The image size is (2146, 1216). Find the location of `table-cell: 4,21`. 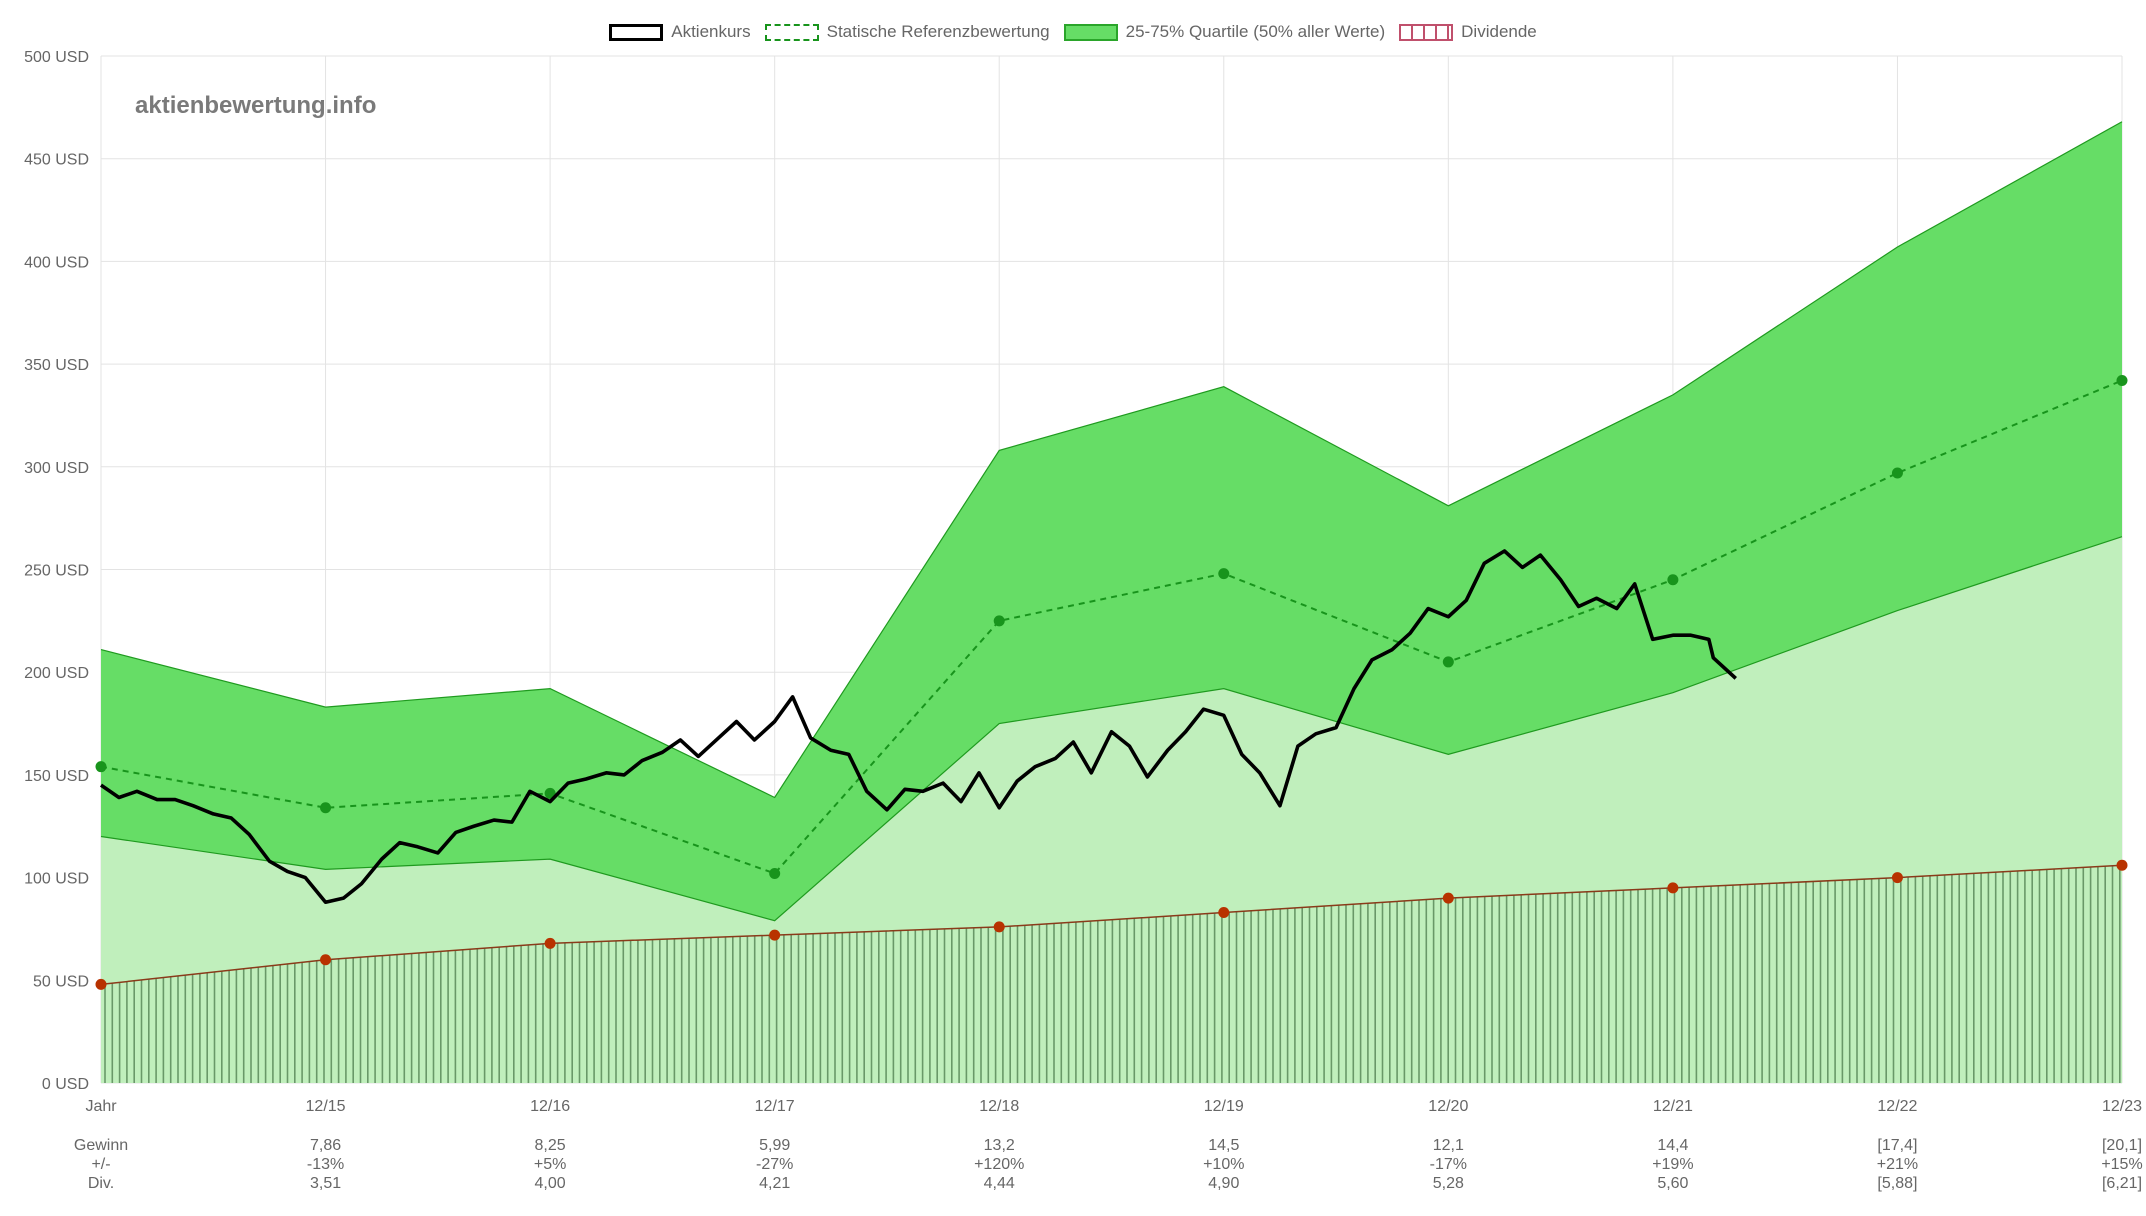

table-cell: 4,21 is located at coordinates (774, 1183).